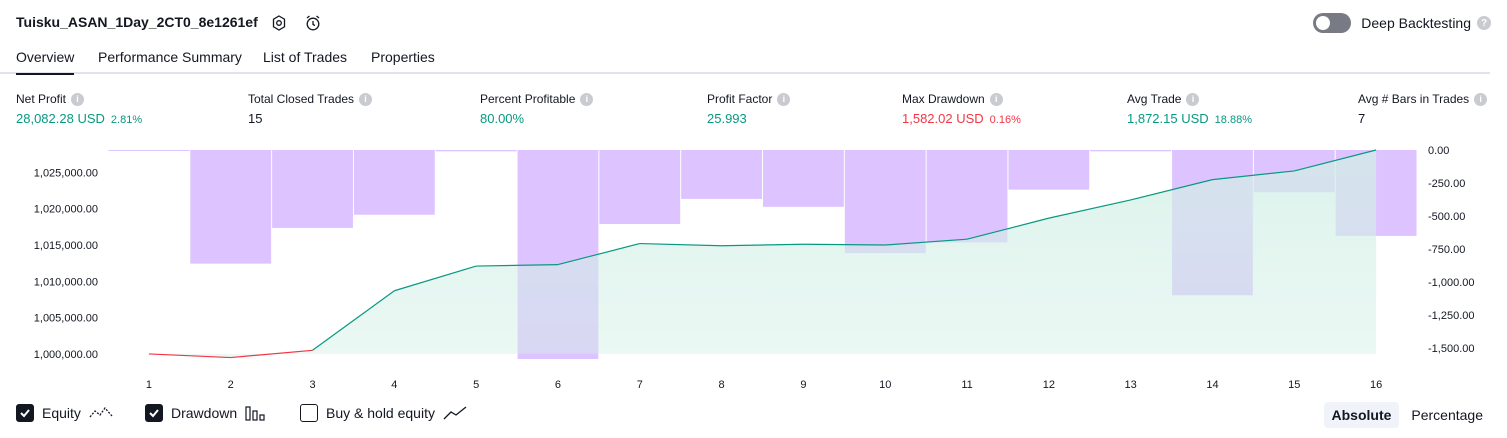  I want to click on metric-label: Total Closed Trades, so click(301, 99).